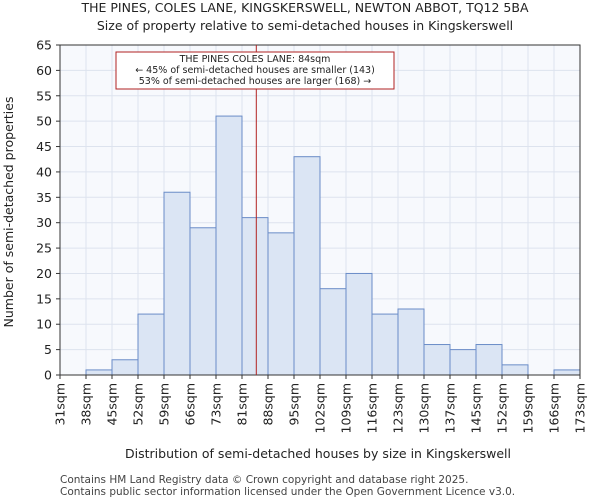 The image size is (600, 500). What do you see at coordinates (86, 404) in the screenshot?
I see `x-tick-label: 38sqm` at bounding box center [86, 404].